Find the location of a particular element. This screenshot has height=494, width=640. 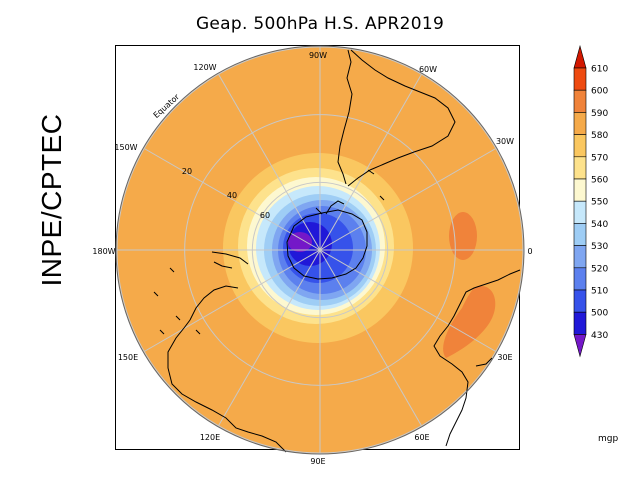

longitude-label: 30W is located at coordinates (505, 141).